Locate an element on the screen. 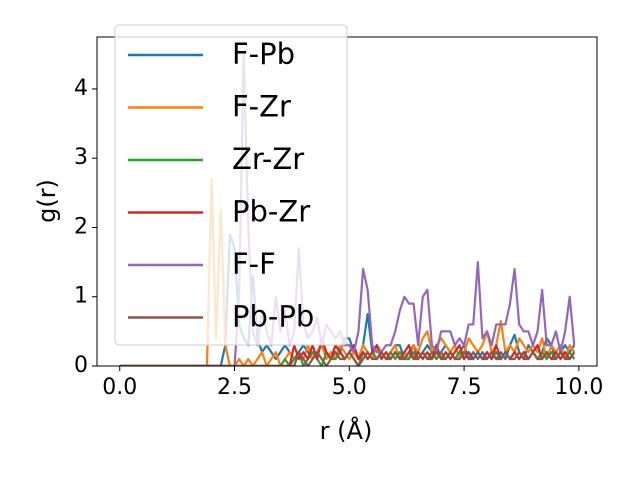 The height and width of the screenshot is (480, 640). y-tick-label: 3 is located at coordinates (81, 157).